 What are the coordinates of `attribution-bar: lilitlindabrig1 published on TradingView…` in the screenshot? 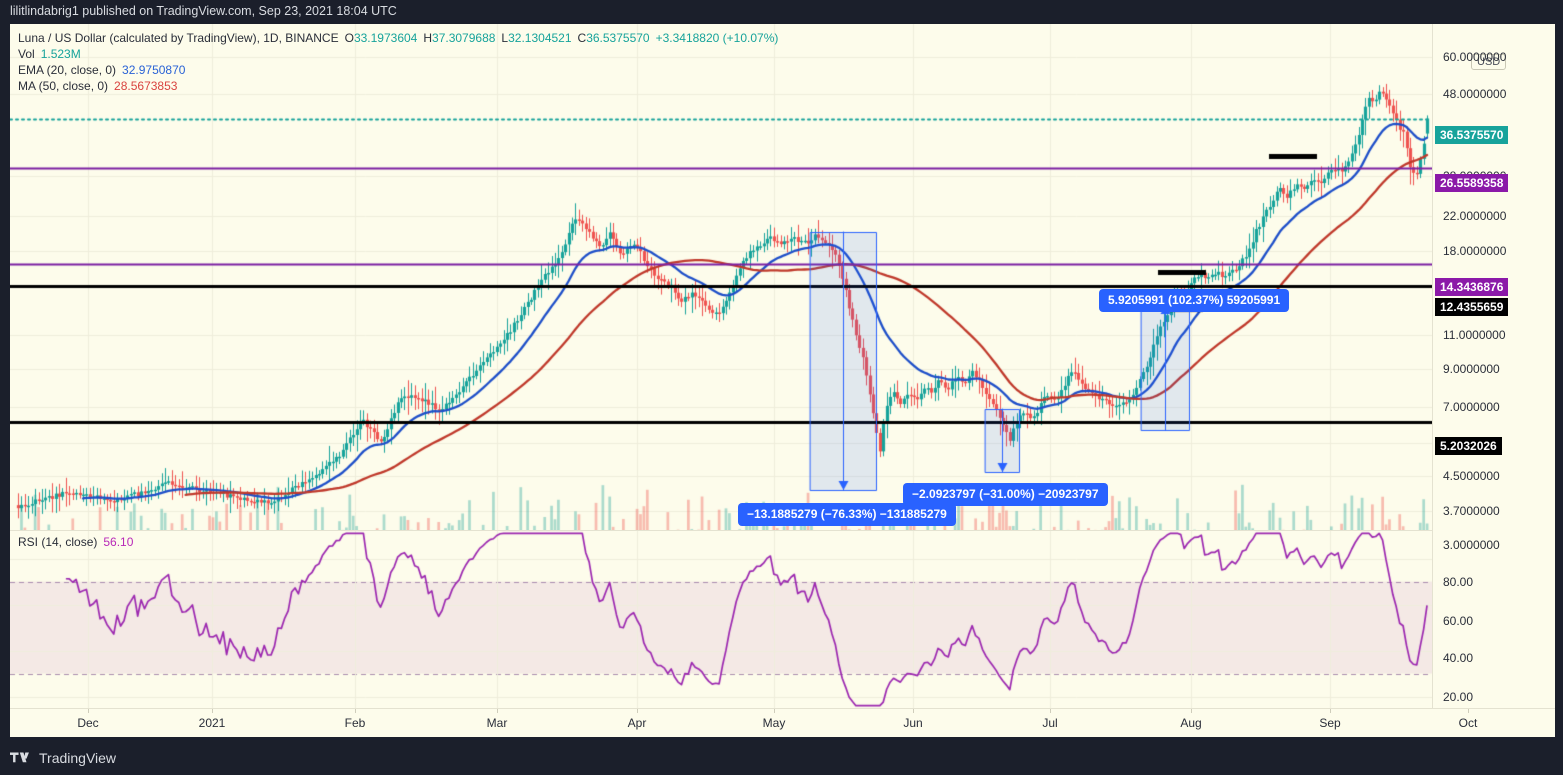 It's located at (781, 11).